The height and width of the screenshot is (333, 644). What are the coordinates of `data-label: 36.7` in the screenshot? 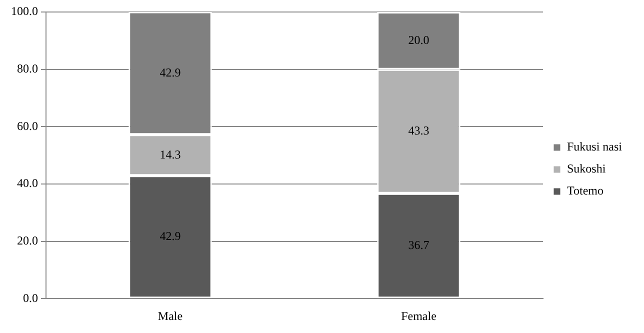 It's located at (419, 245).